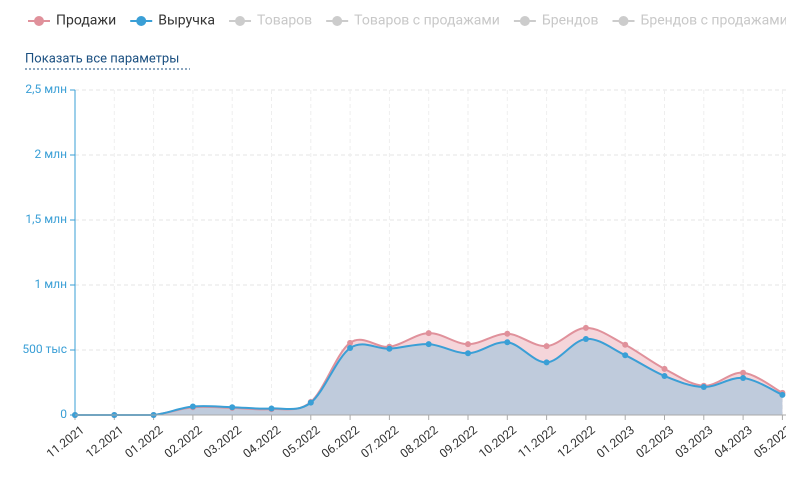  I want to click on y-tick-label: 2 млн, so click(51, 154).